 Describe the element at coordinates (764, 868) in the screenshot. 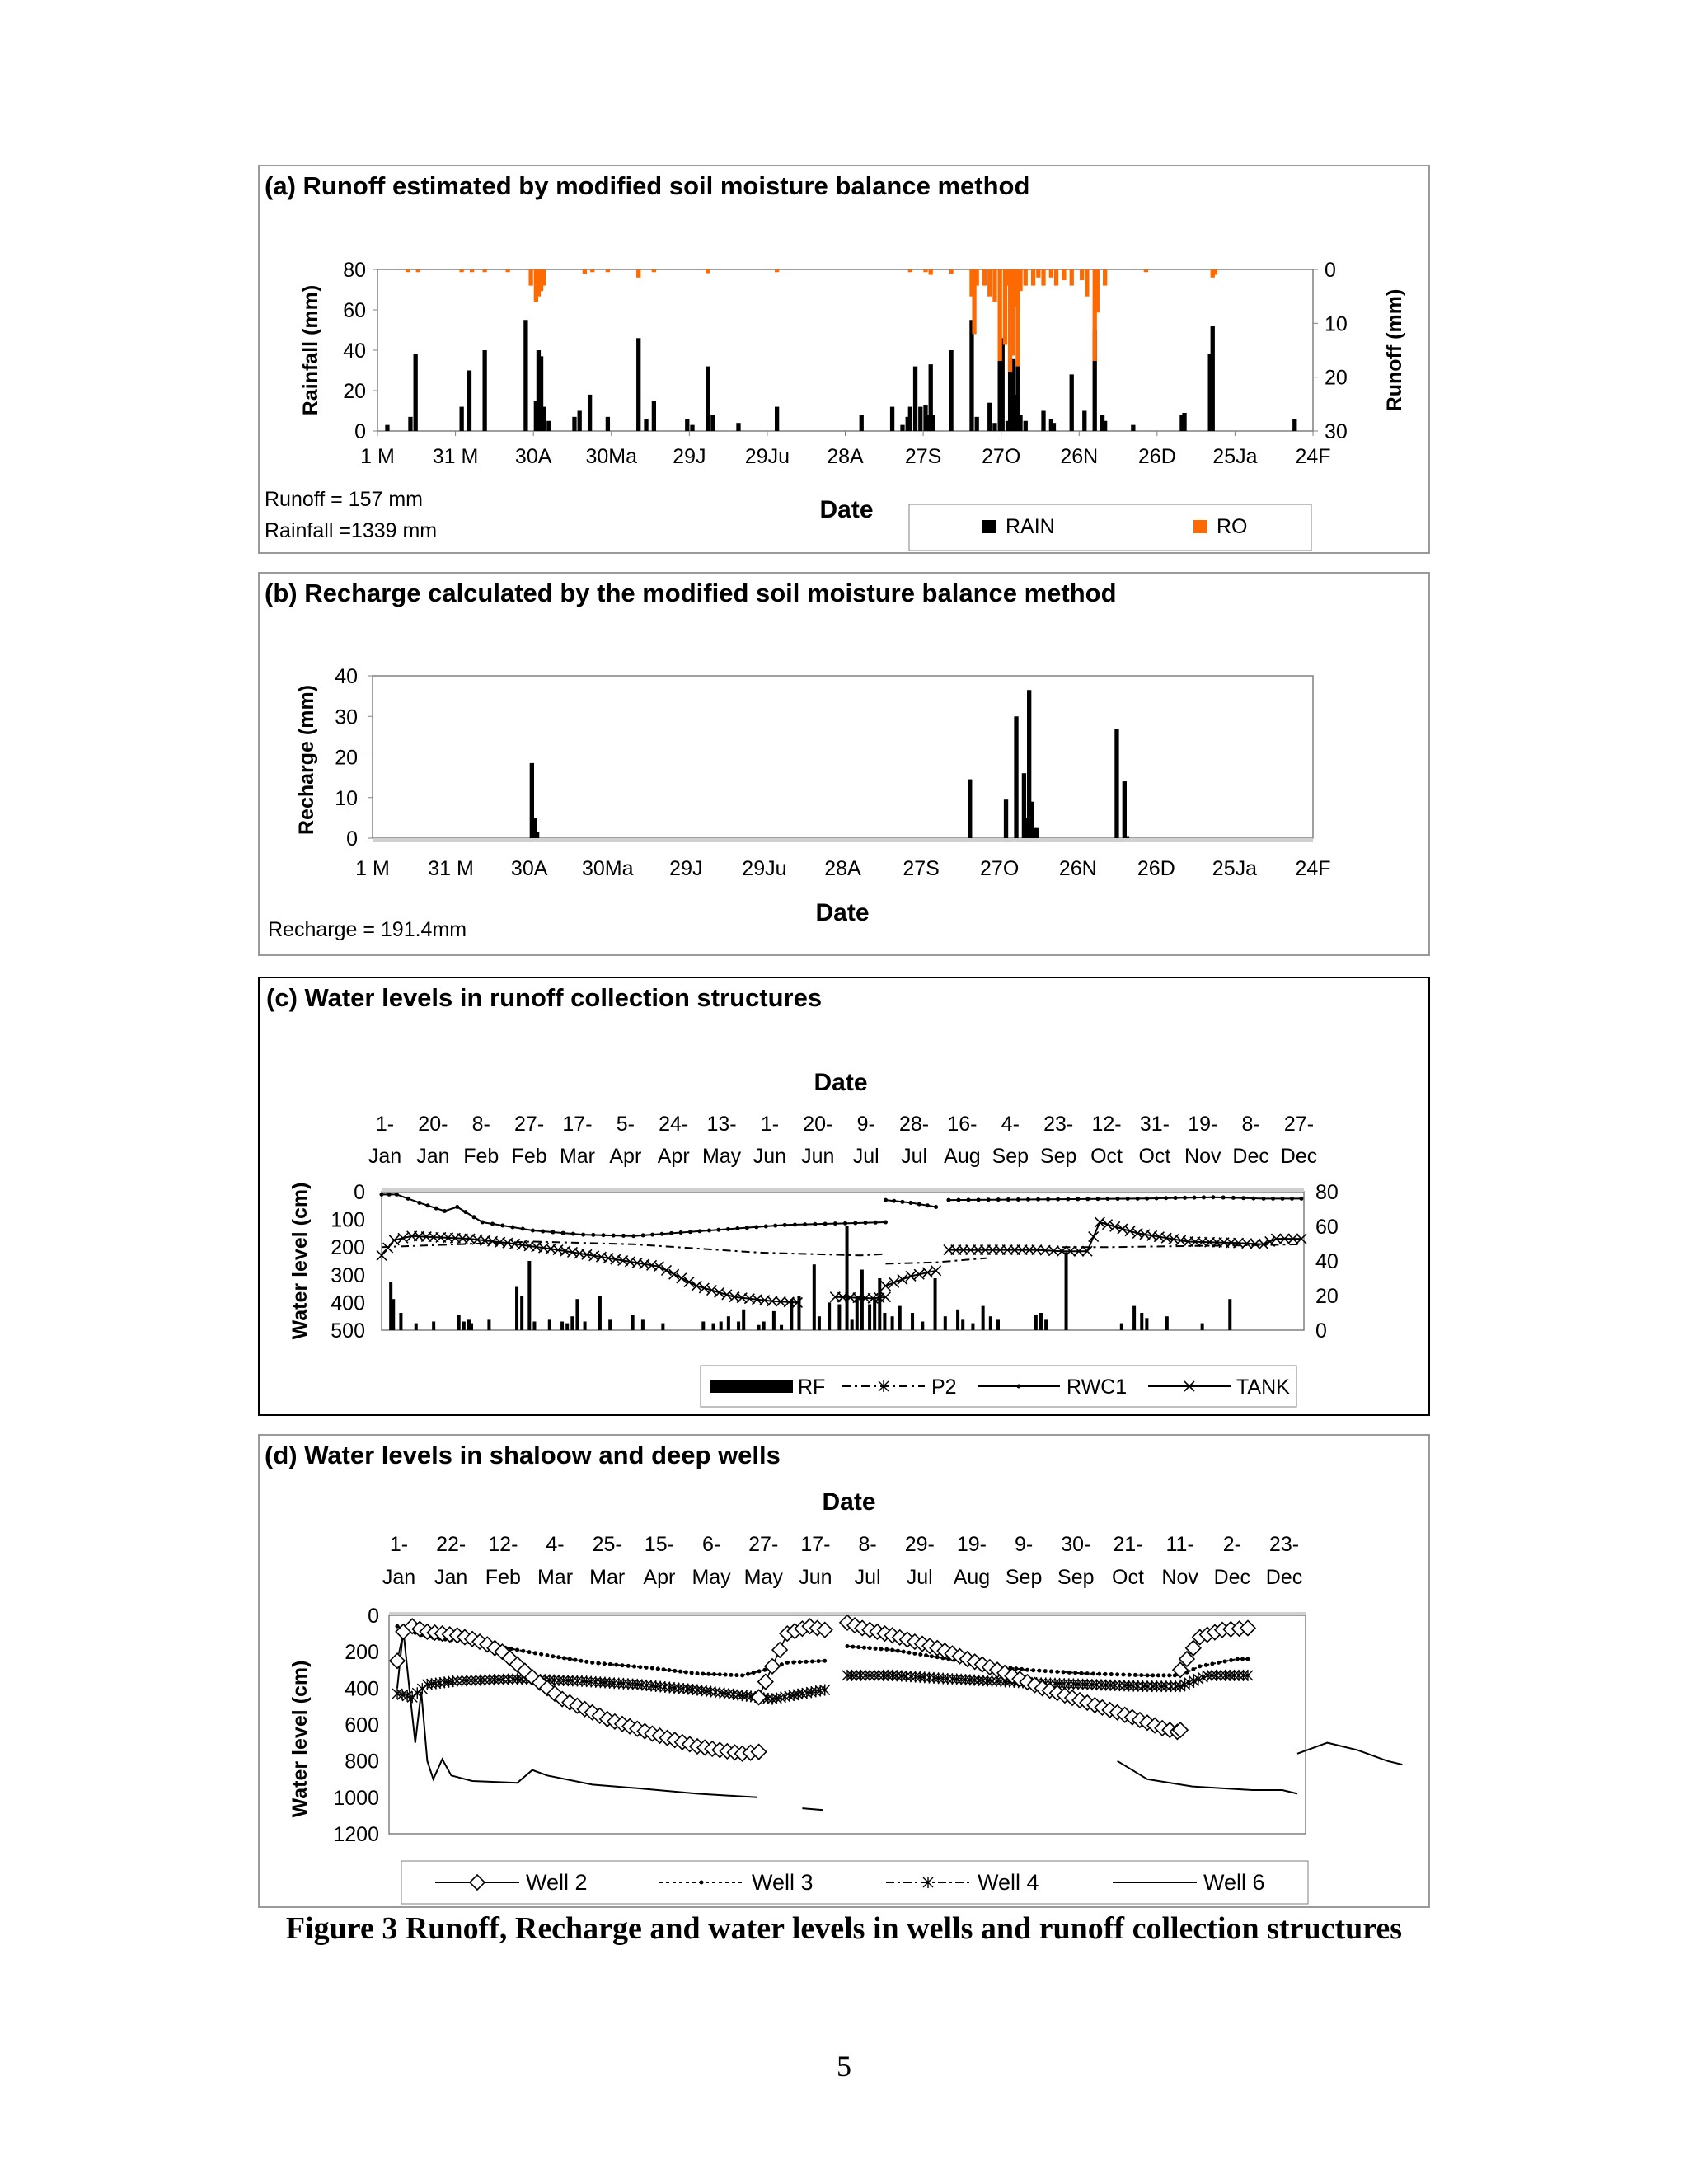

I see `x-tick-label-b: 29Ju` at that location.